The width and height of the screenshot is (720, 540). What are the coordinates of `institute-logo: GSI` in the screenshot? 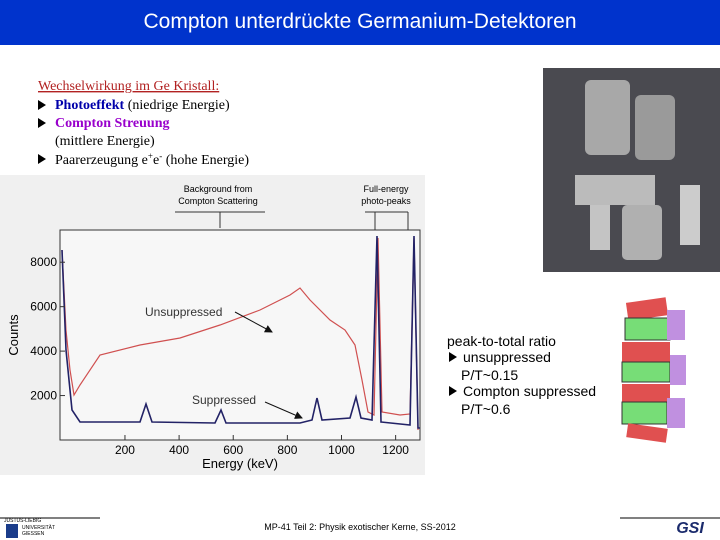 It's located at (690, 528).